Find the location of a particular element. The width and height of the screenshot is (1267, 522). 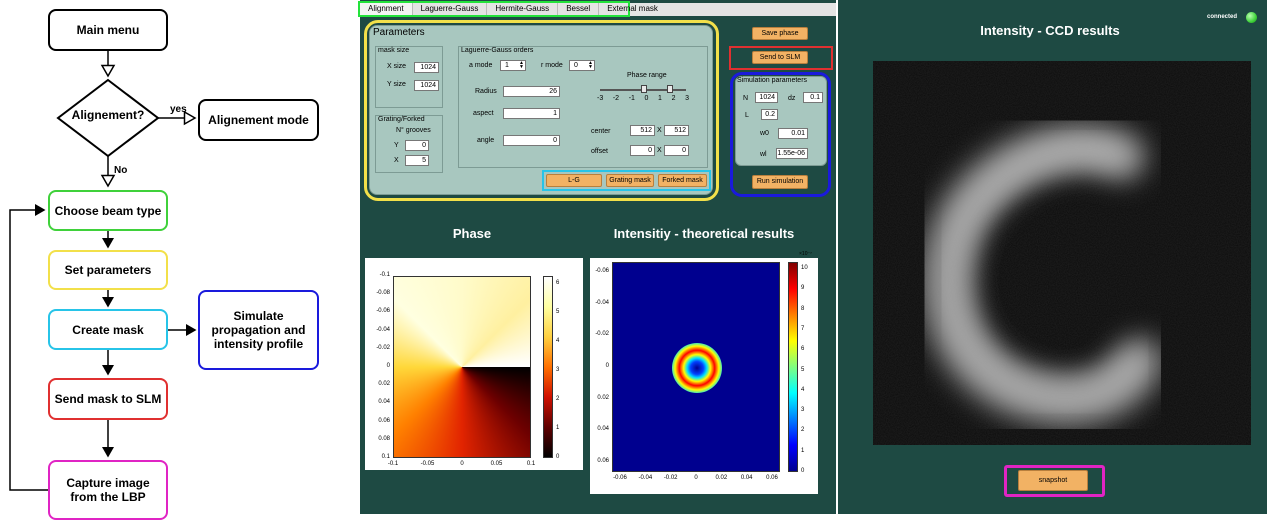

fc-send-mask-label: Send mask to SLM is located at coordinates (108, 399).